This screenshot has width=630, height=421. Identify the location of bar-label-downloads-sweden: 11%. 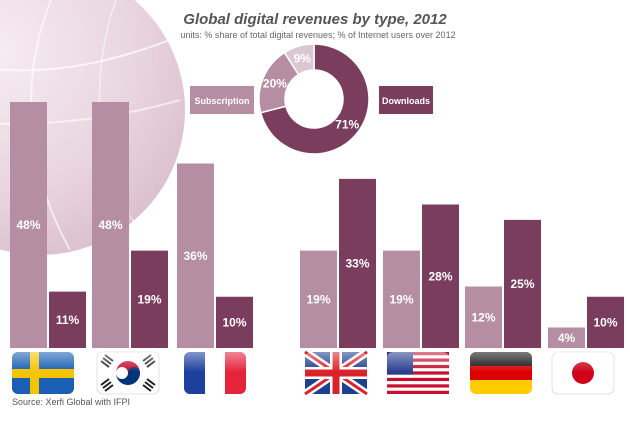
(68, 320).